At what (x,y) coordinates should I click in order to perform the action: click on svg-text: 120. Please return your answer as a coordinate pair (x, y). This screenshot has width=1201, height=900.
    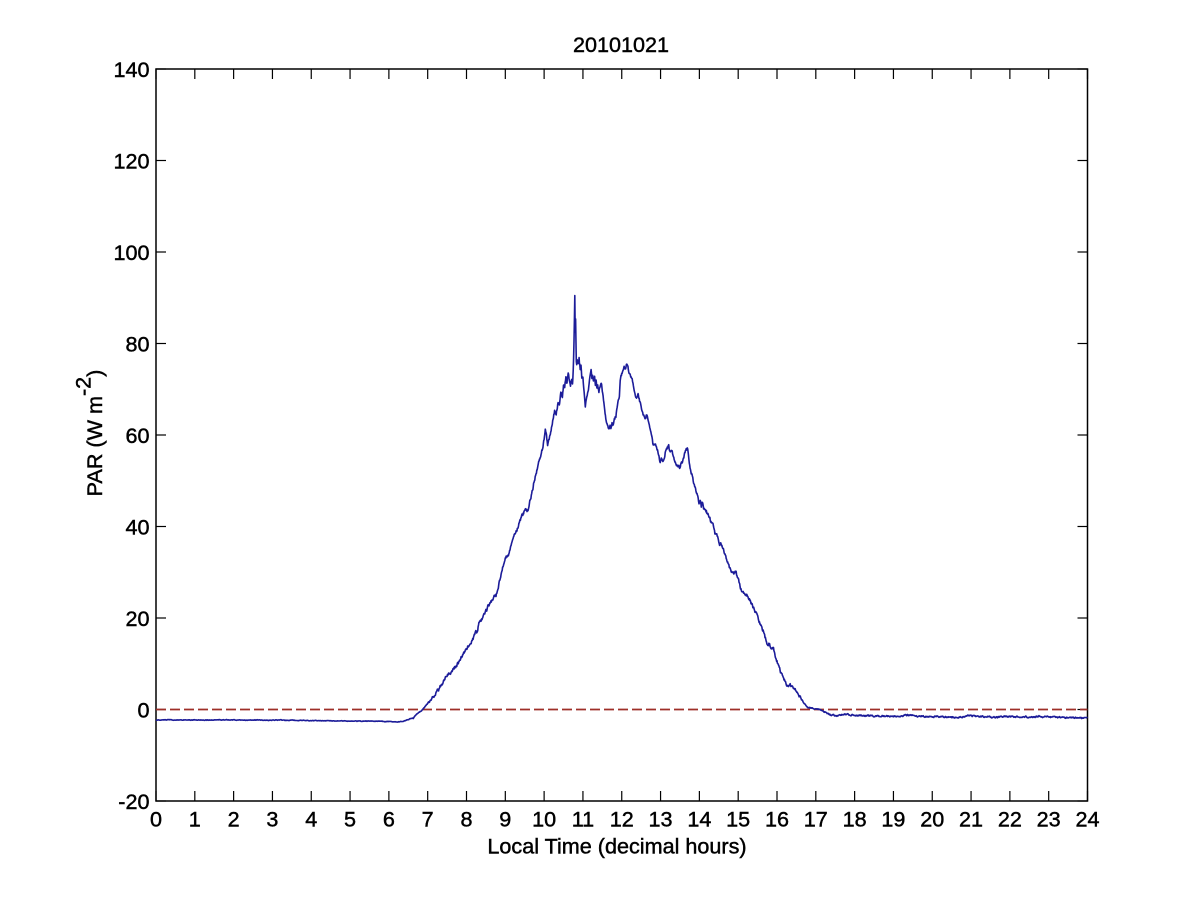
    Looking at the image, I should click on (131, 160).